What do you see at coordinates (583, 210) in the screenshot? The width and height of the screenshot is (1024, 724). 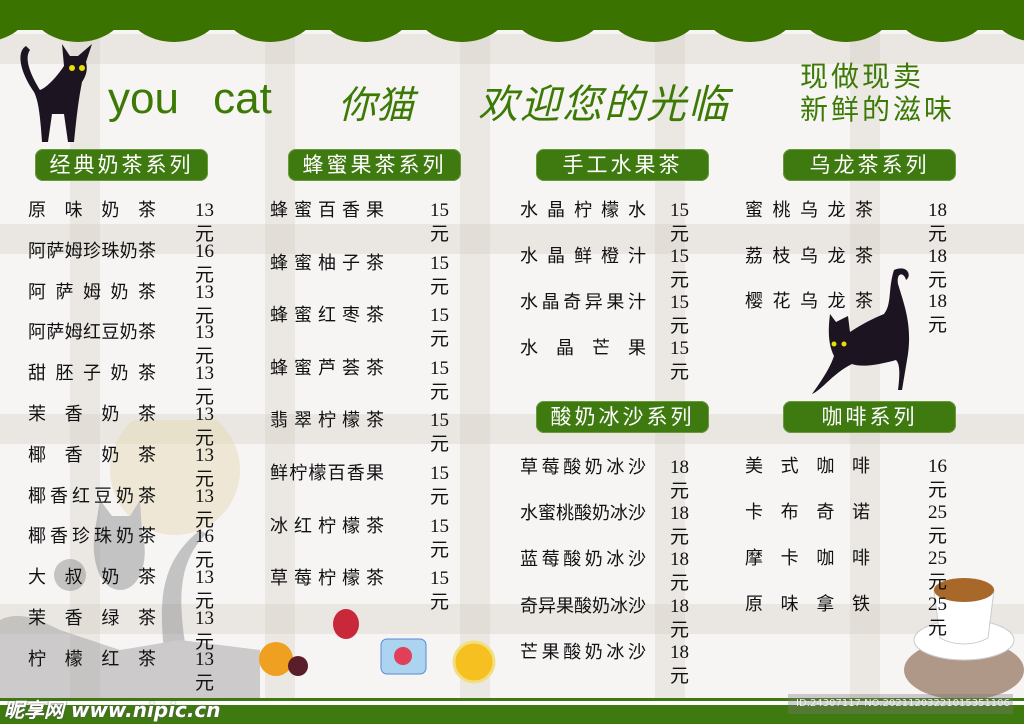 I see `menu-item-name: 水晶柠檬水` at bounding box center [583, 210].